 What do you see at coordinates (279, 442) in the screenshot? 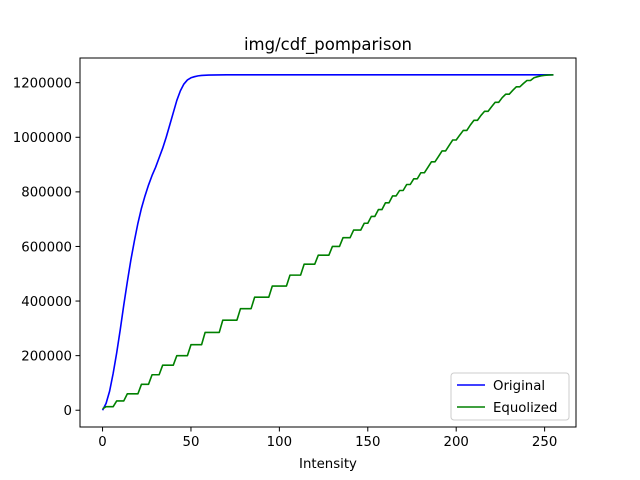
I see `x-tick-label: 100` at bounding box center [279, 442].